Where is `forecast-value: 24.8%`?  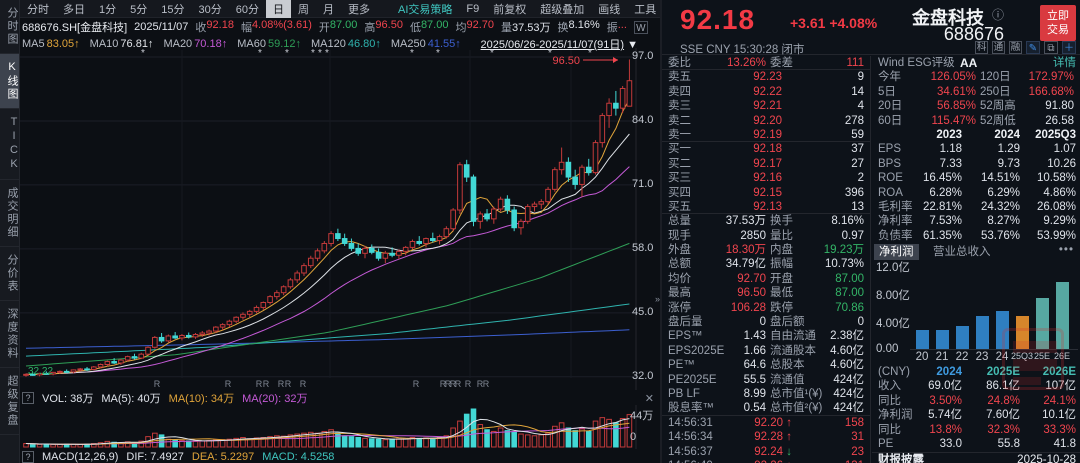 forecast-value: 24.8% is located at coordinates (1003, 400).